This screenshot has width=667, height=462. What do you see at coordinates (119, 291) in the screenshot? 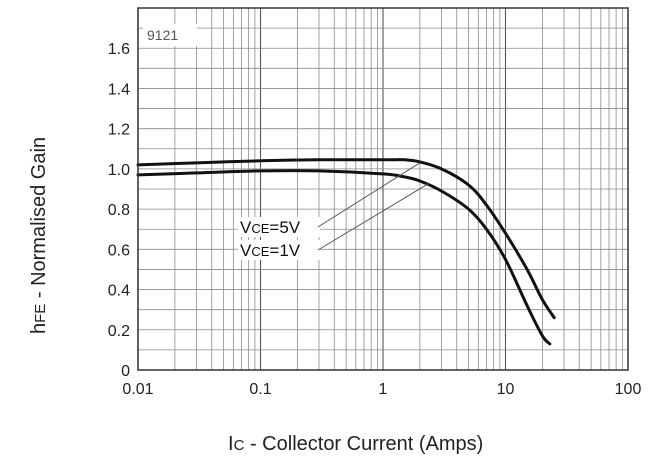
I see `y-tick-label: 0.4` at bounding box center [119, 291].